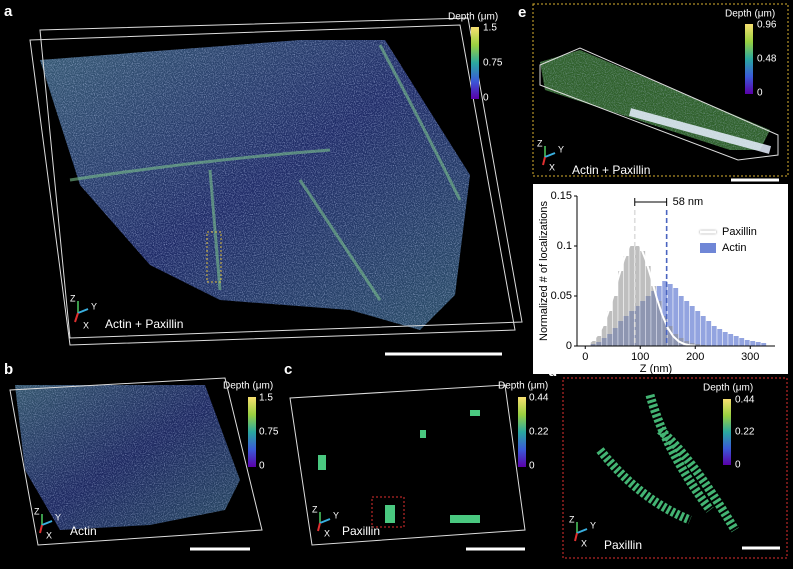 Image resolution: width=793 pixels, height=569 pixels. What do you see at coordinates (561, 196) in the screenshot?
I see `y-tick-label: 0.15` at bounding box center [561, 196].